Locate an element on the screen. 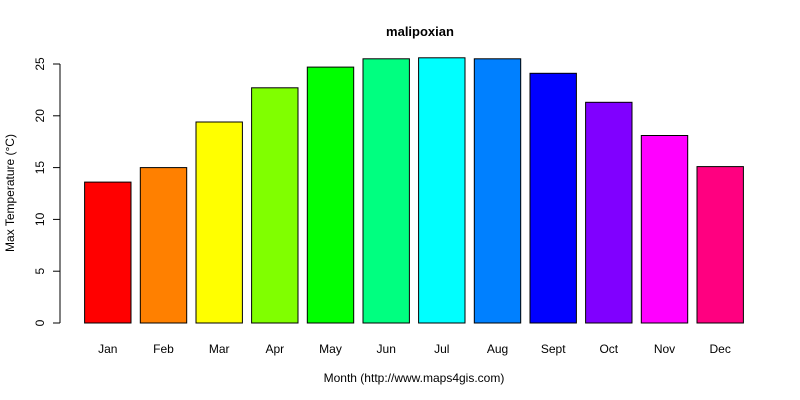  x-tick-label: Dec is located at coordinates (720, 349).